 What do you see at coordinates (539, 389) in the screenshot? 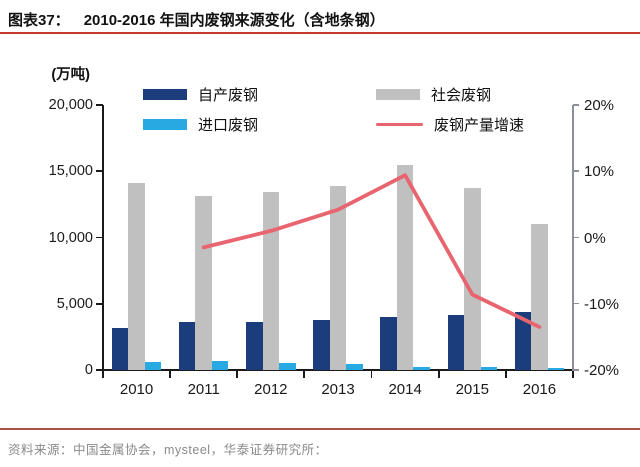
I see `x-axis-label-2016: 2016` at bounding box center [539, 389].